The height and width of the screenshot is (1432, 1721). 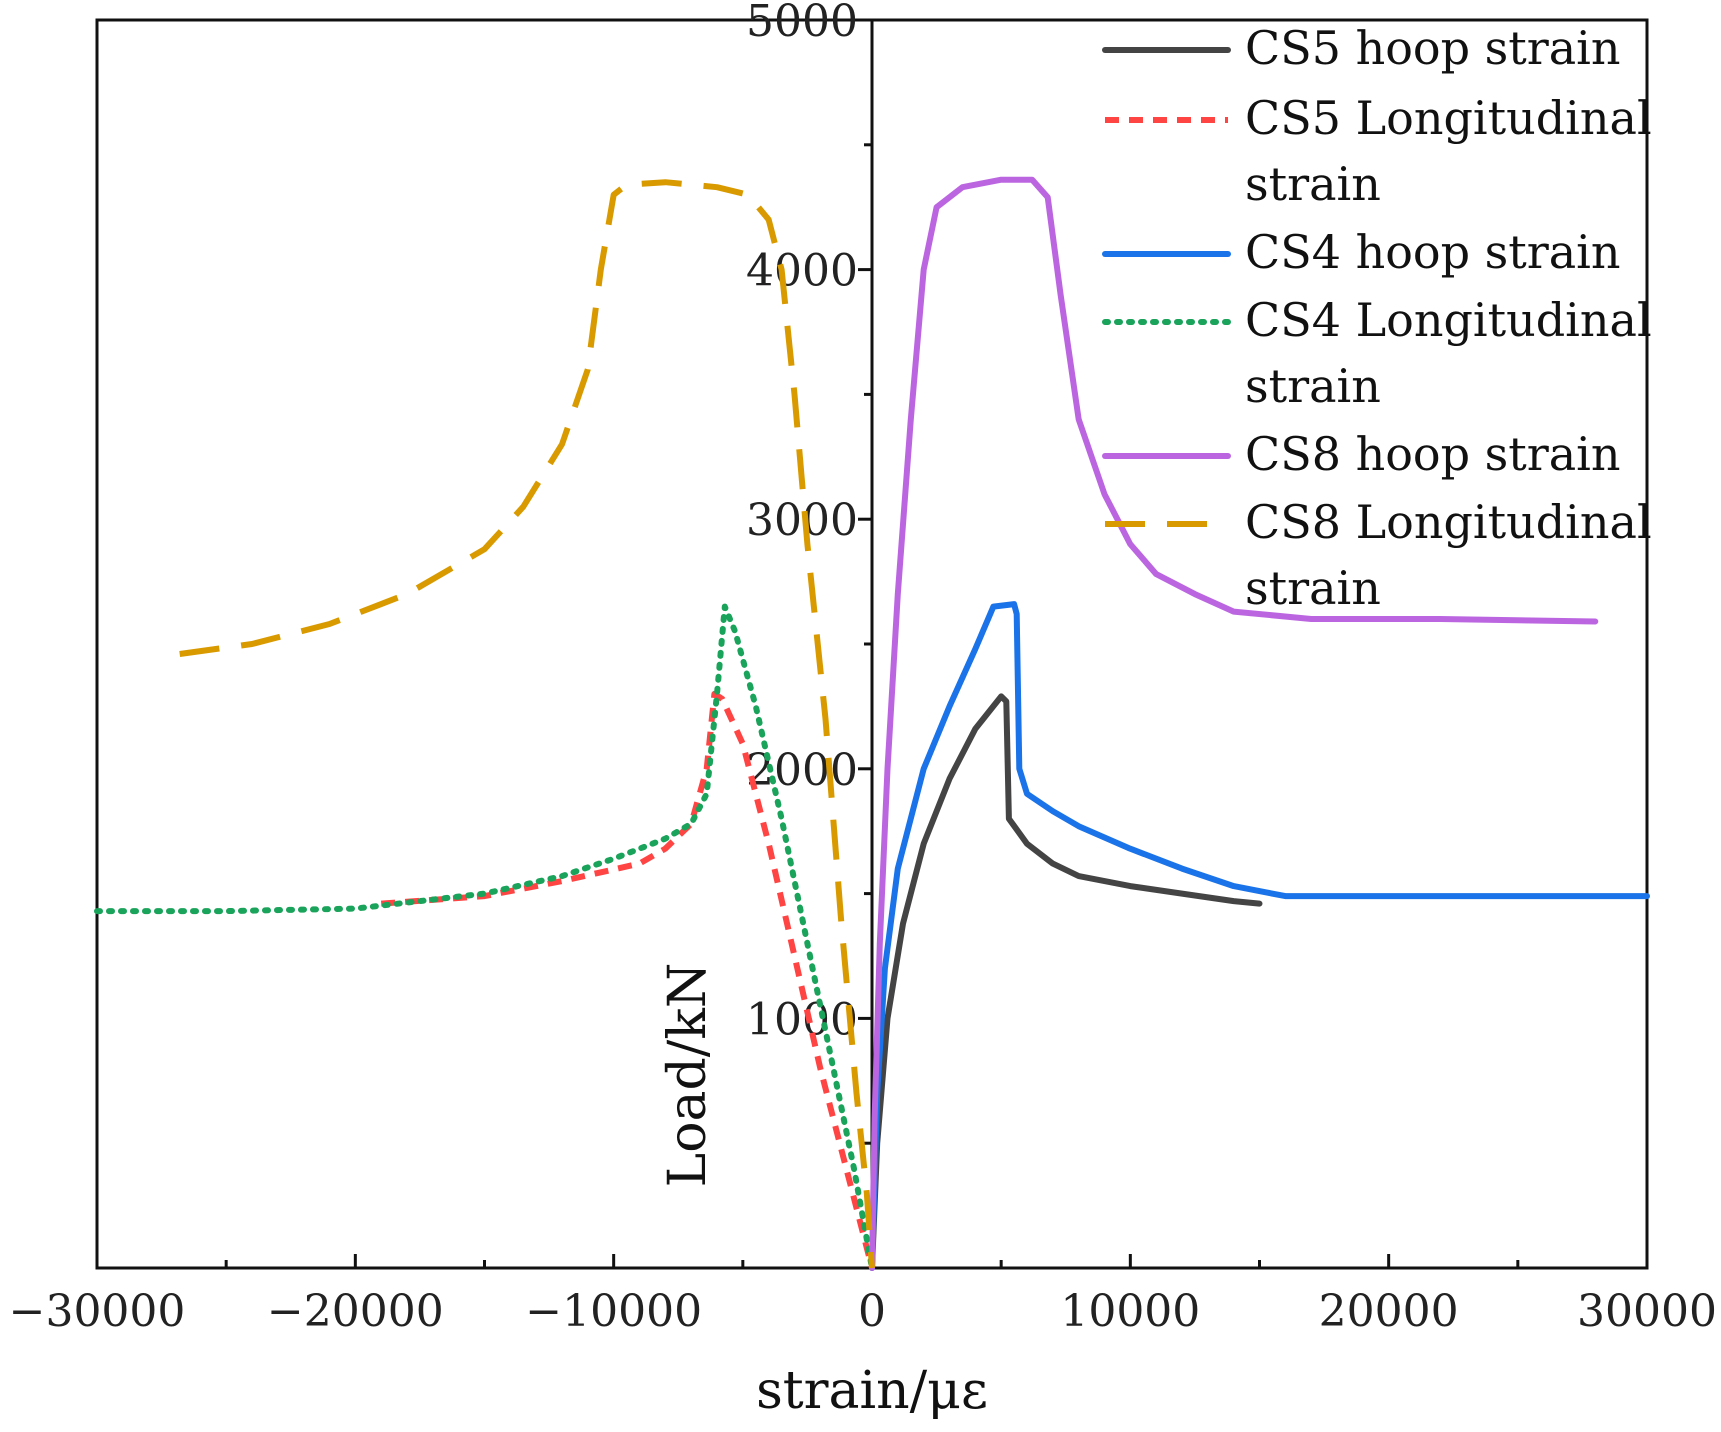 What do you see at coordinates (802, 271) in the screenshot?
I see `y-tick-label: 4000` at bounding box center [802, 271].